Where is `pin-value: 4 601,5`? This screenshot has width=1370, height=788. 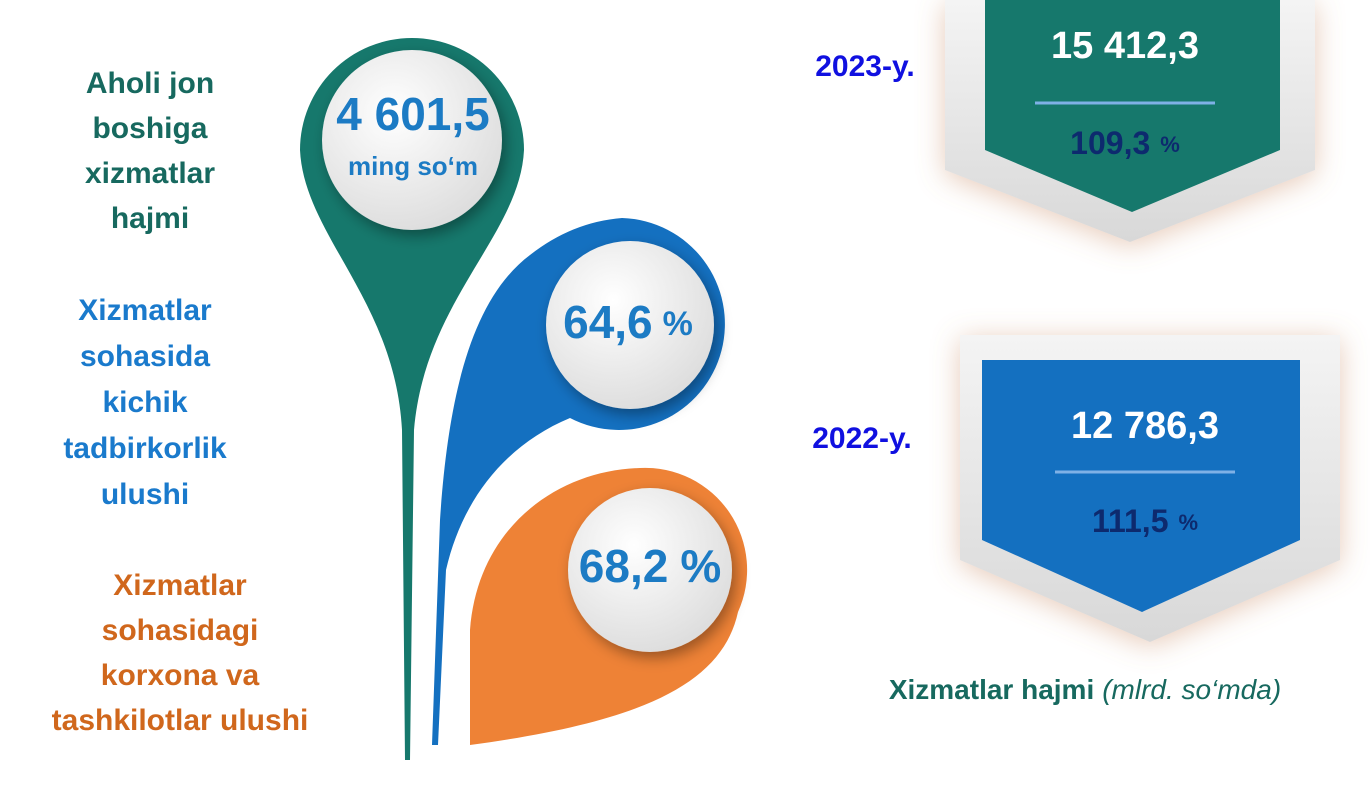
pin-value: 4 601,5 is located at coordinates (412, 114).